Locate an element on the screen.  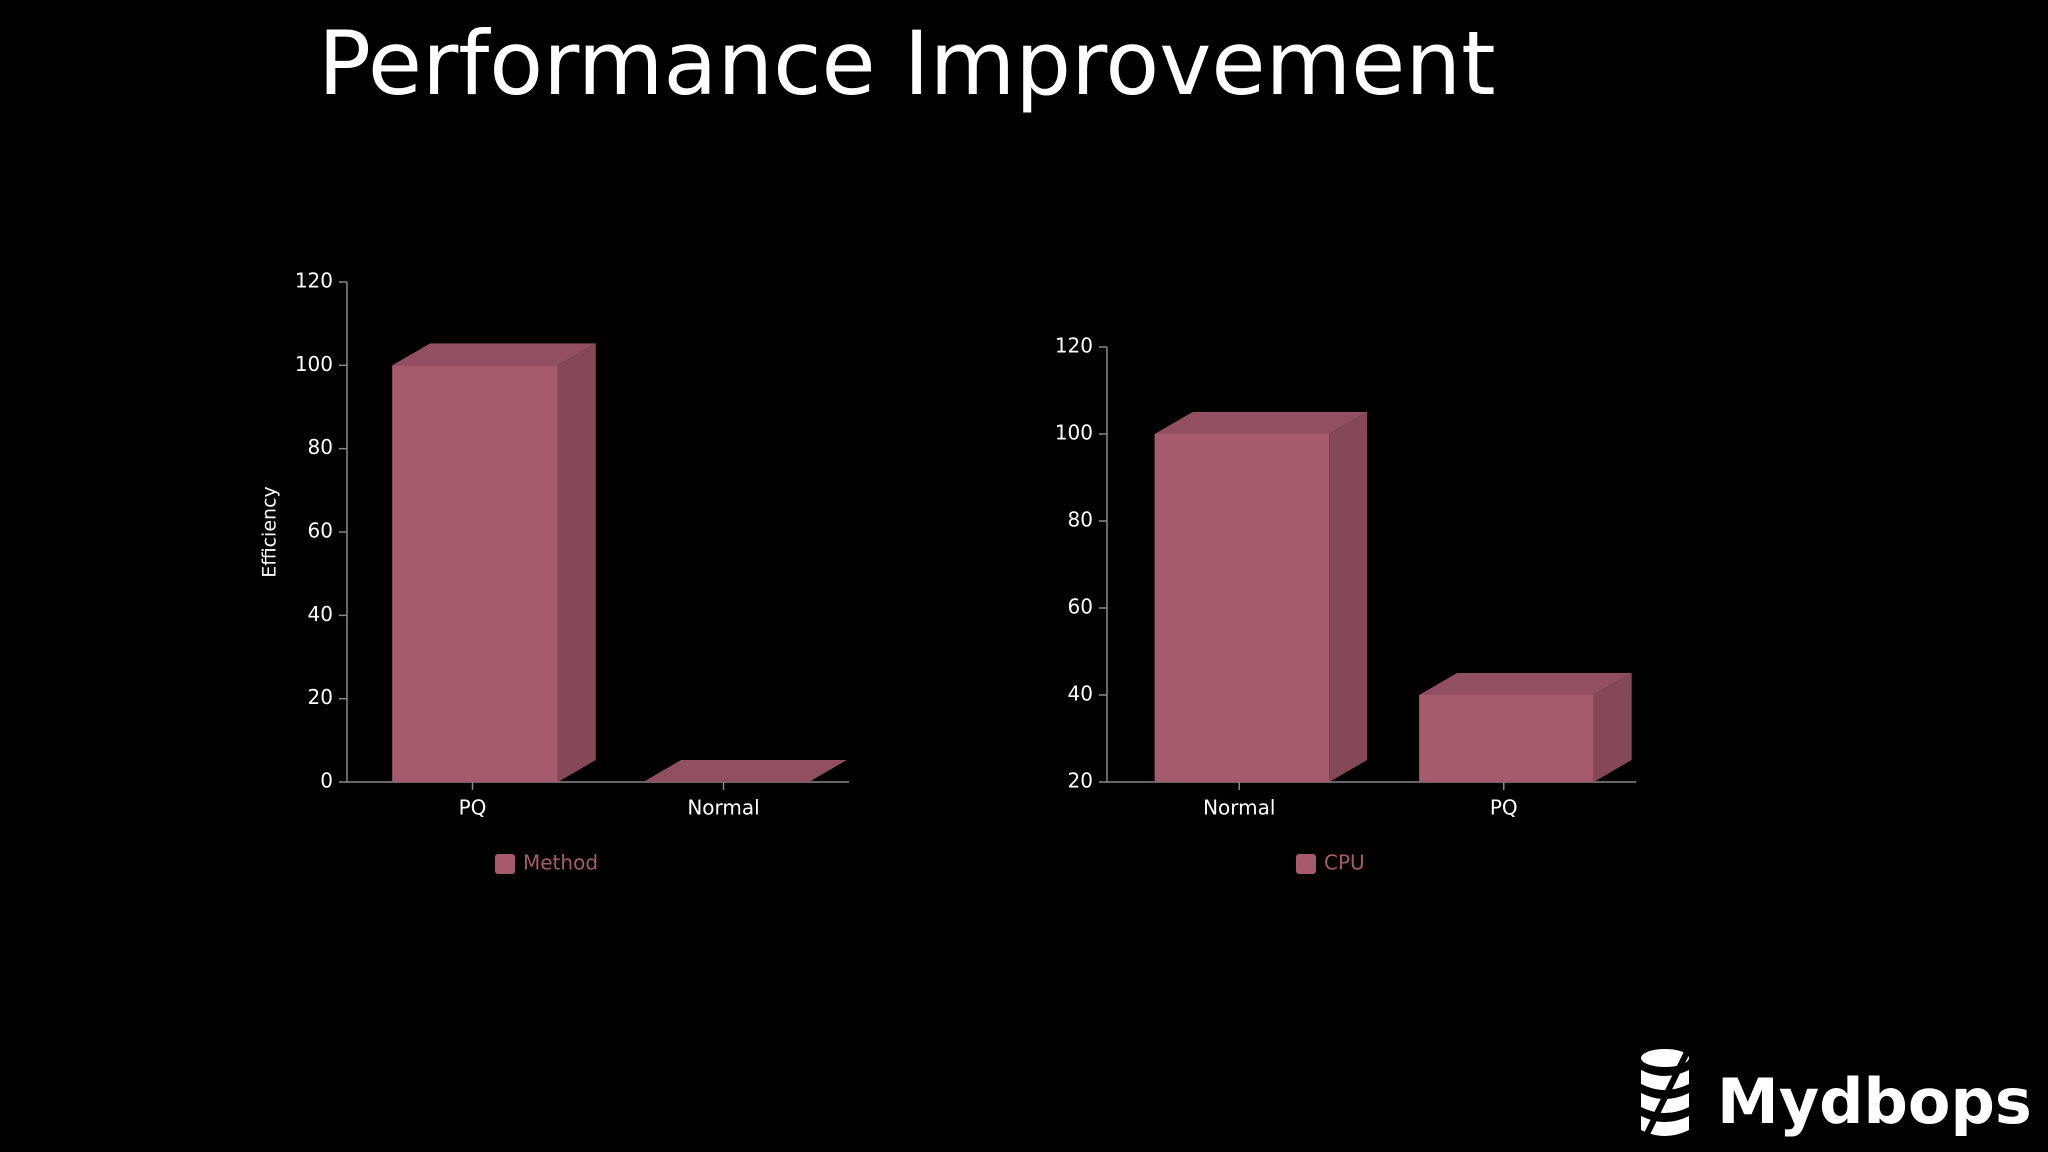
y-tick-label: 0 is located at coordinates (326, 781).